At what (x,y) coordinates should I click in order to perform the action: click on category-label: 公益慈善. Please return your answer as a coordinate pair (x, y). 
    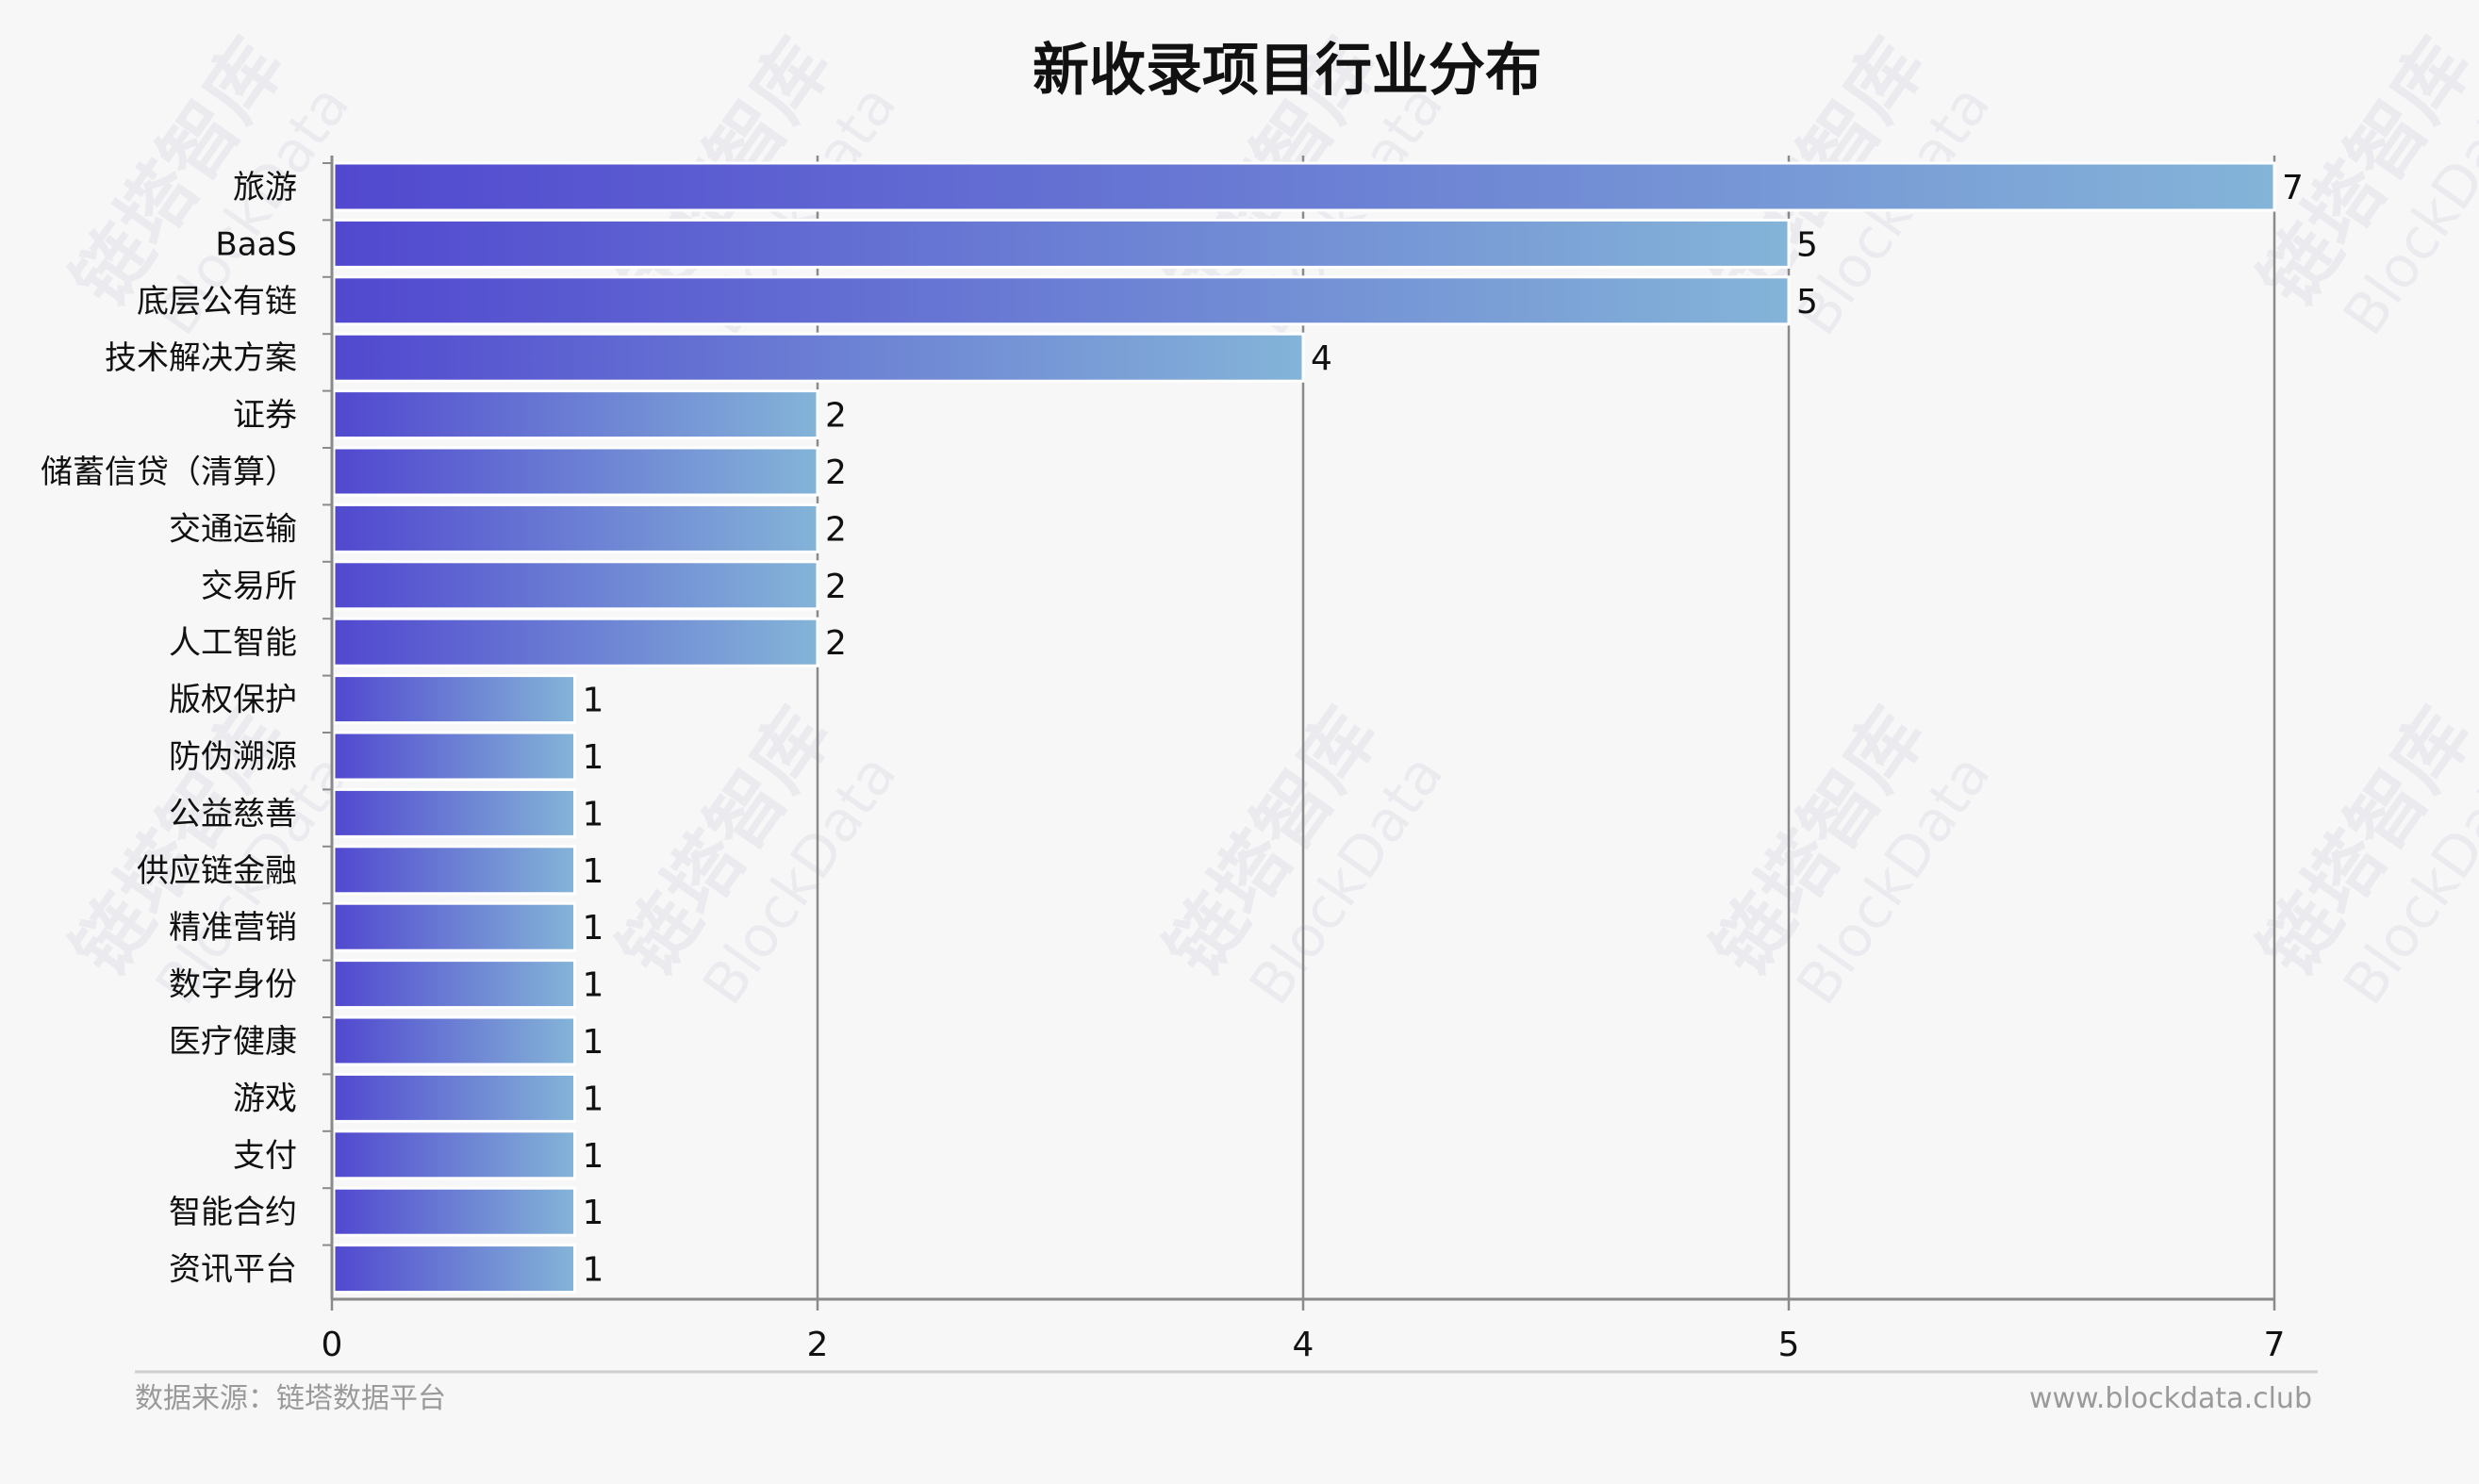
    Looking at the image, I should click on (233, 814).